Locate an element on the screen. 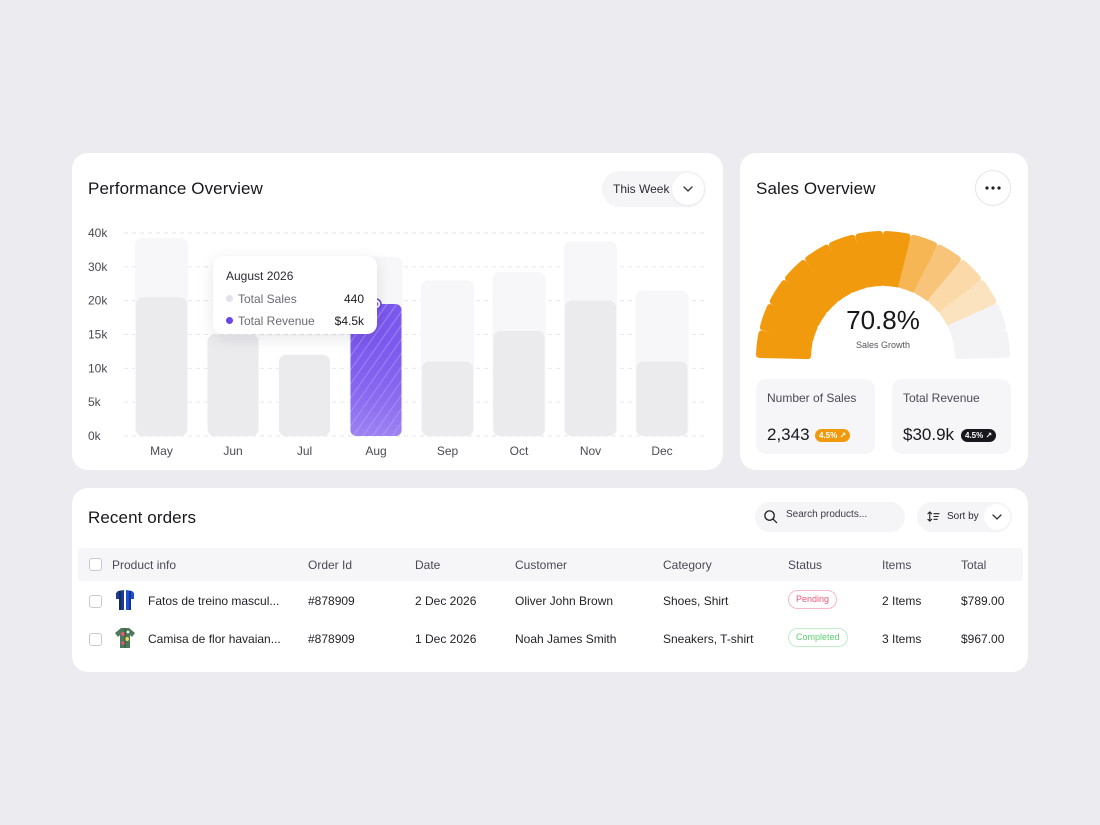 This screenshot has width=1100, height=825. x-tick-label: Aug is located at coordinates (375, 451).